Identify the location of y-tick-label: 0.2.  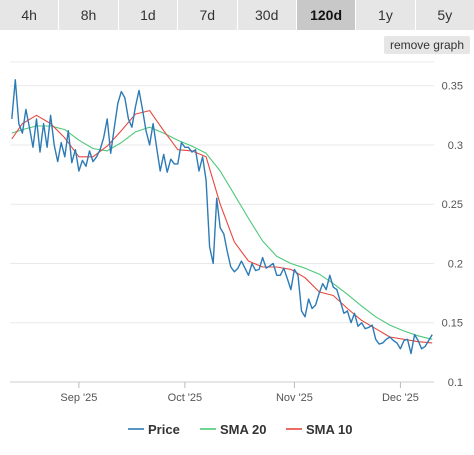
(455, 264).